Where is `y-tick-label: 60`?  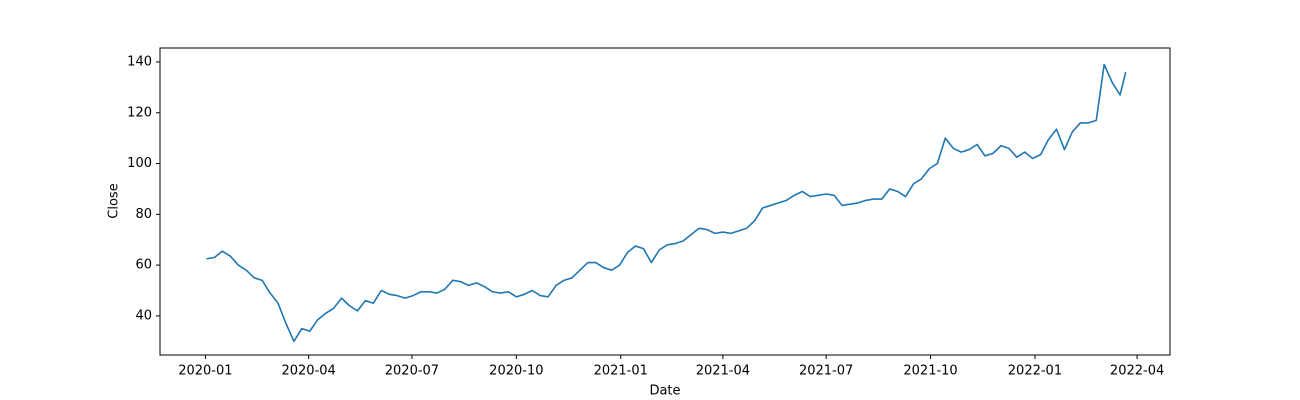
y-tick-label: 60 is located at coordinates (143, 265).